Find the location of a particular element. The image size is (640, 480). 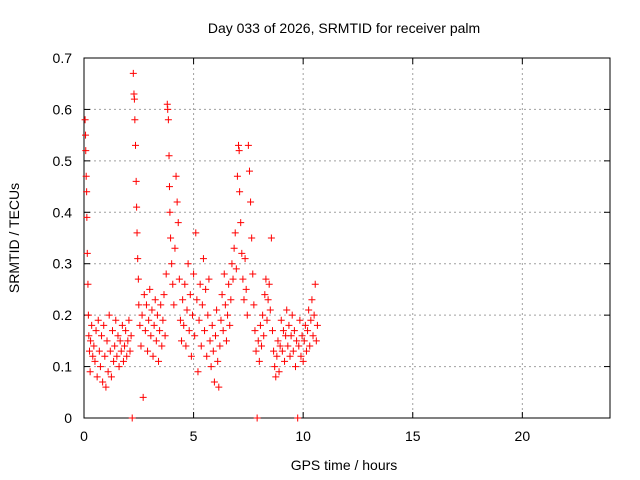

y-tick-label: 0.1 is located at coordinates (63, 367).